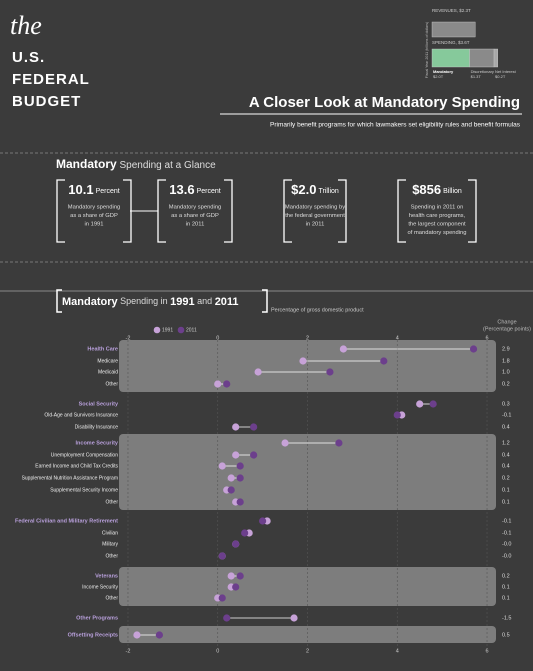 This screenshot has height=671, width=533. What do you see at coordinates (315, 216) in the screenshot?
I see `box-text: the federal government` at bounding box center [315, 216].